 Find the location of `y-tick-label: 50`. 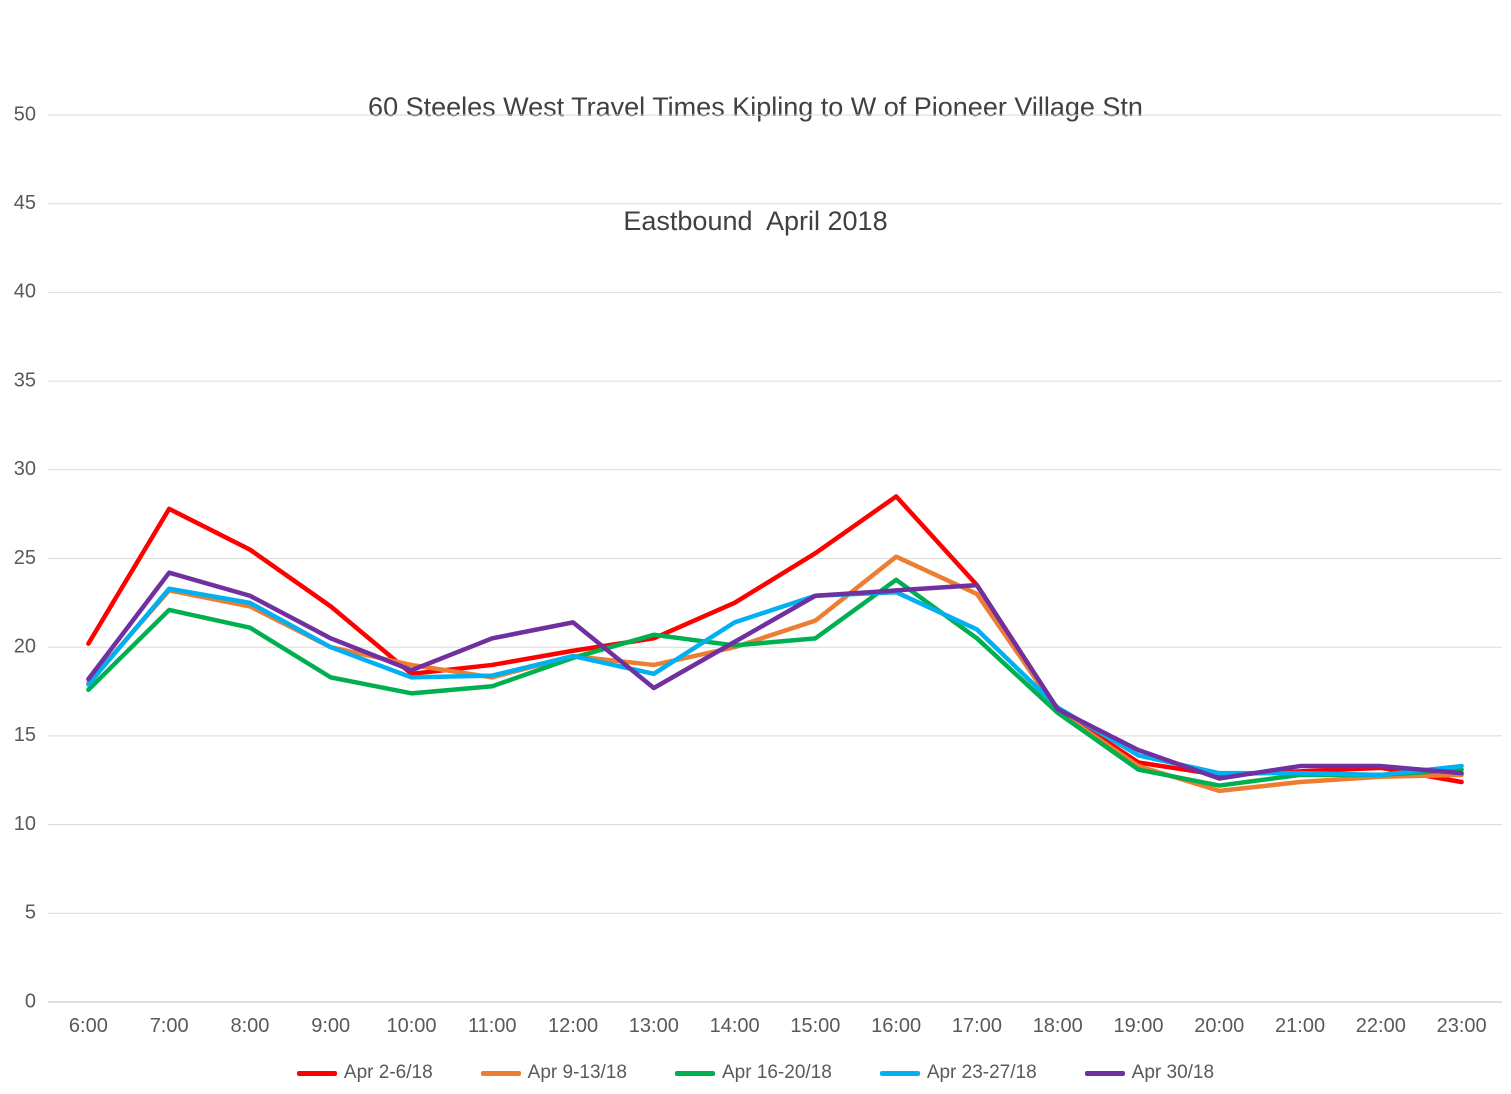

y-tick-label: 50 is located at coordinates (25, 114).